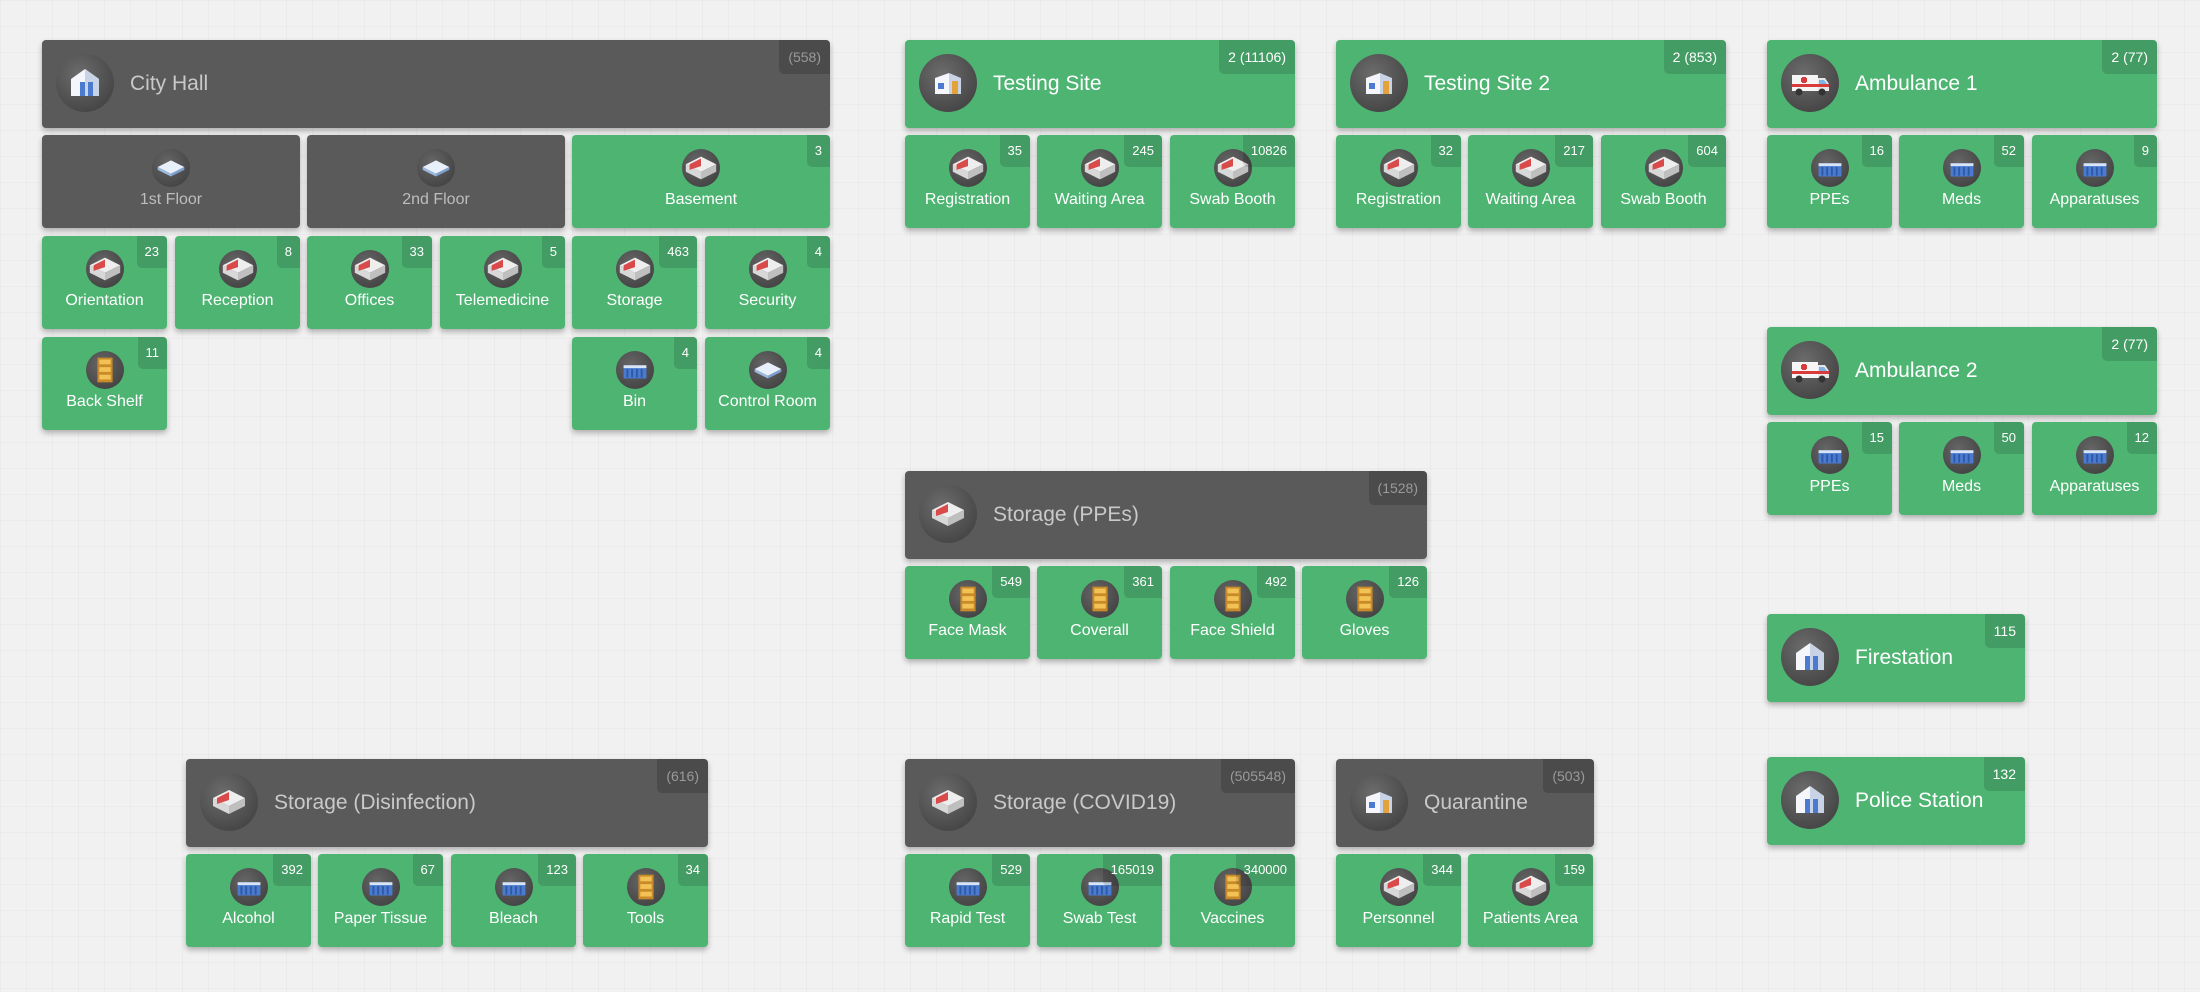  I want to click on tile-tools: Tools 34, so click(645, 900).